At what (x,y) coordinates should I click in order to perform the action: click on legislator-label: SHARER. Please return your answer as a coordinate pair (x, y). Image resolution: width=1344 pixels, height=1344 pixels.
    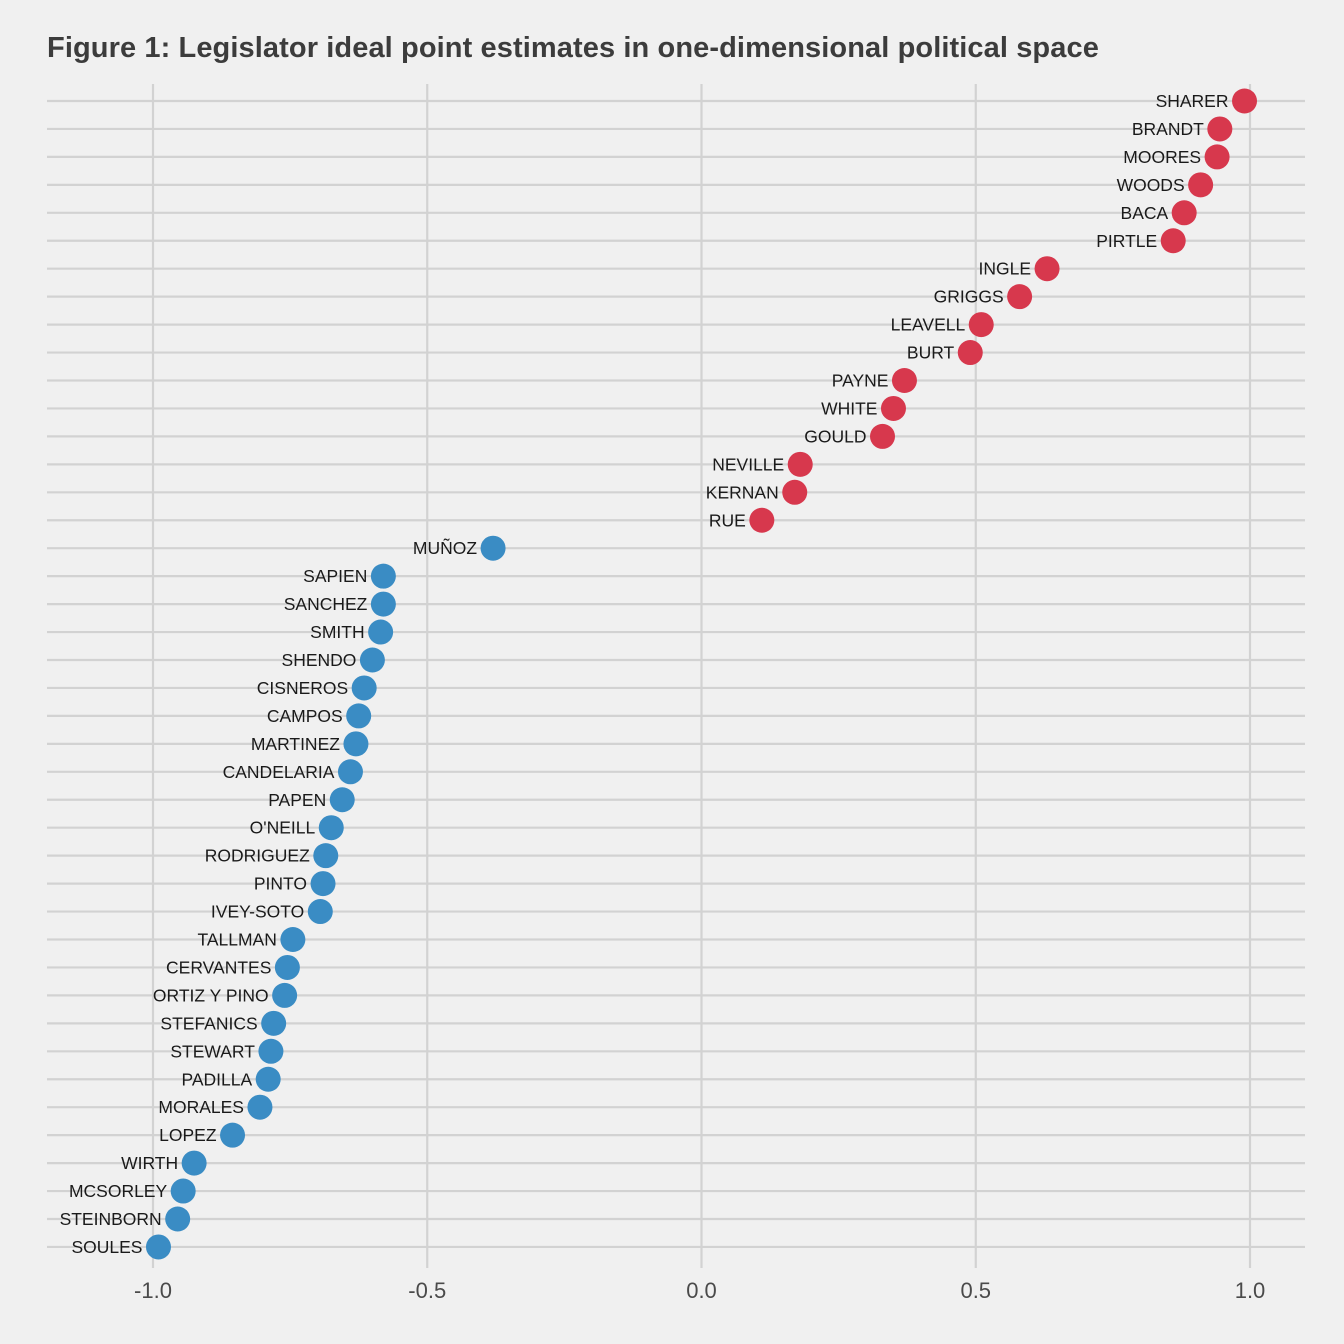
    Looking at the image, I should click on (1192, 101).